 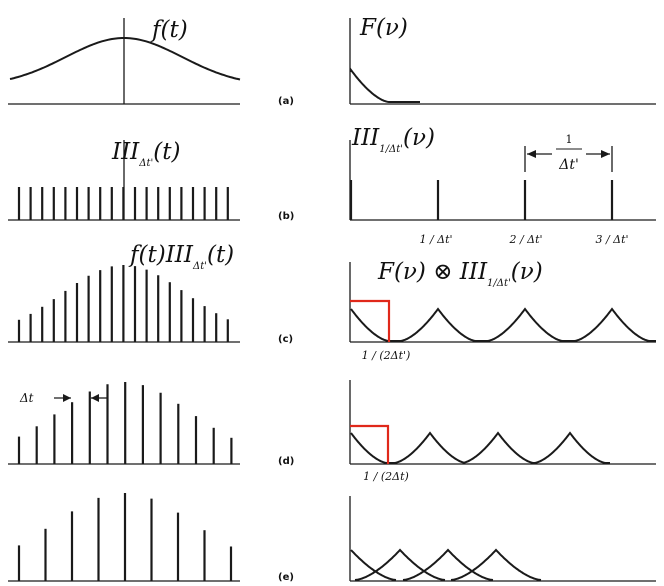 What do you see at coordinates (370, 444) in the screenshot?
I see `panel-d-cutoff-box` at bounding box center [370, 444].